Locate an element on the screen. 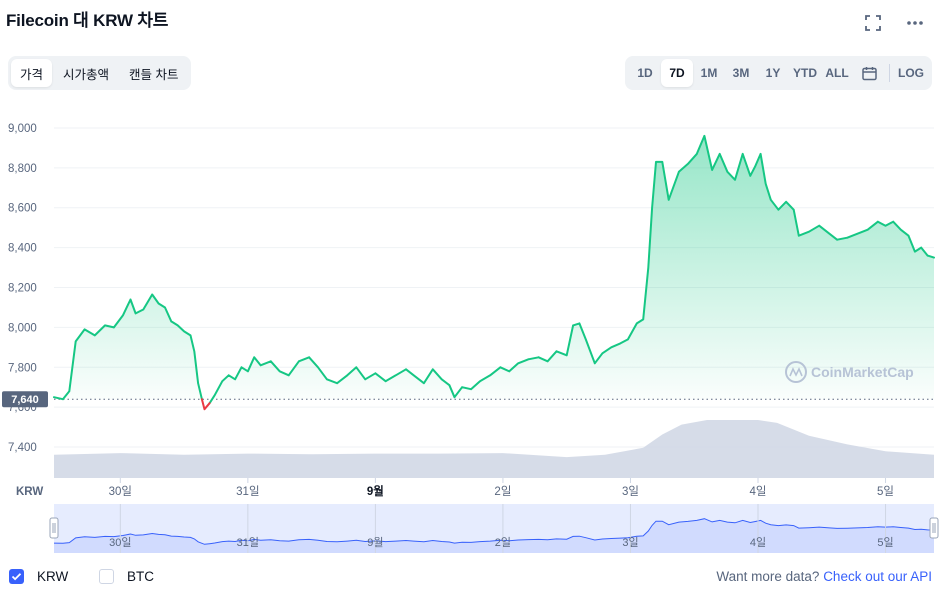  x-tick-label: 2일 is located at coordinates (502, 491).